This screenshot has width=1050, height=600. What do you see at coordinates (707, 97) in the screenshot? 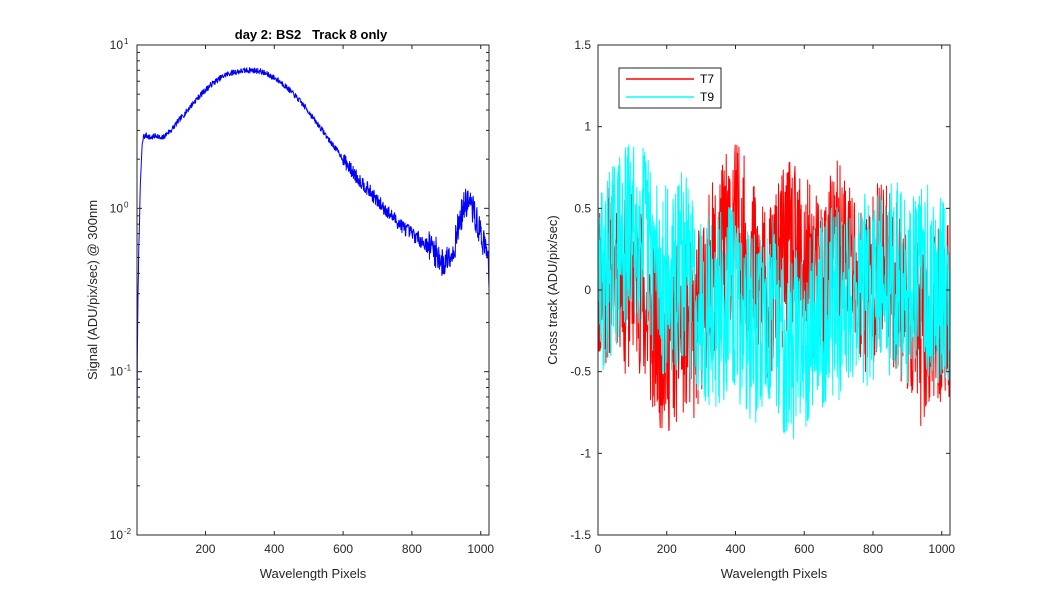
I see `legend-label-t9: T9` at bounding box center [707, 97].